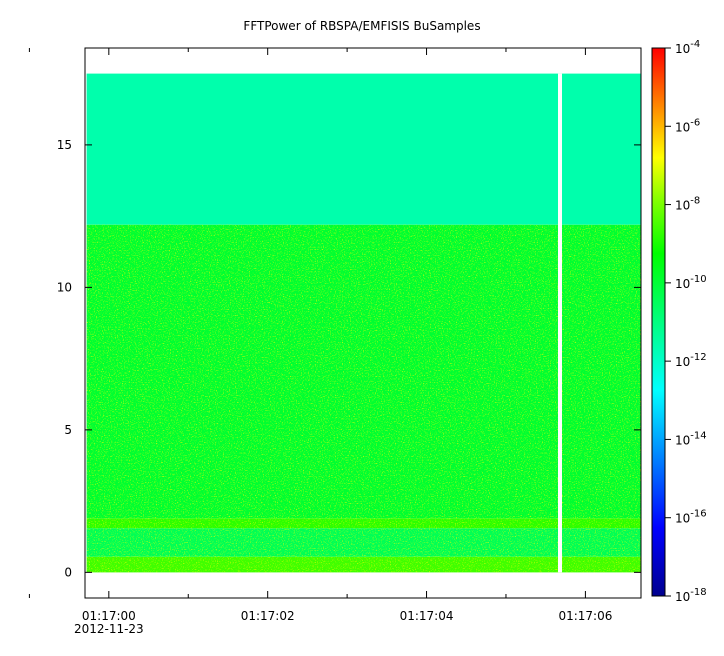 This screenshot has width=724, height=656. What do you see at coordinates (64, 145) in the screenshot?
I see `y-tick-label: 15` at bounding box center [64, 145].